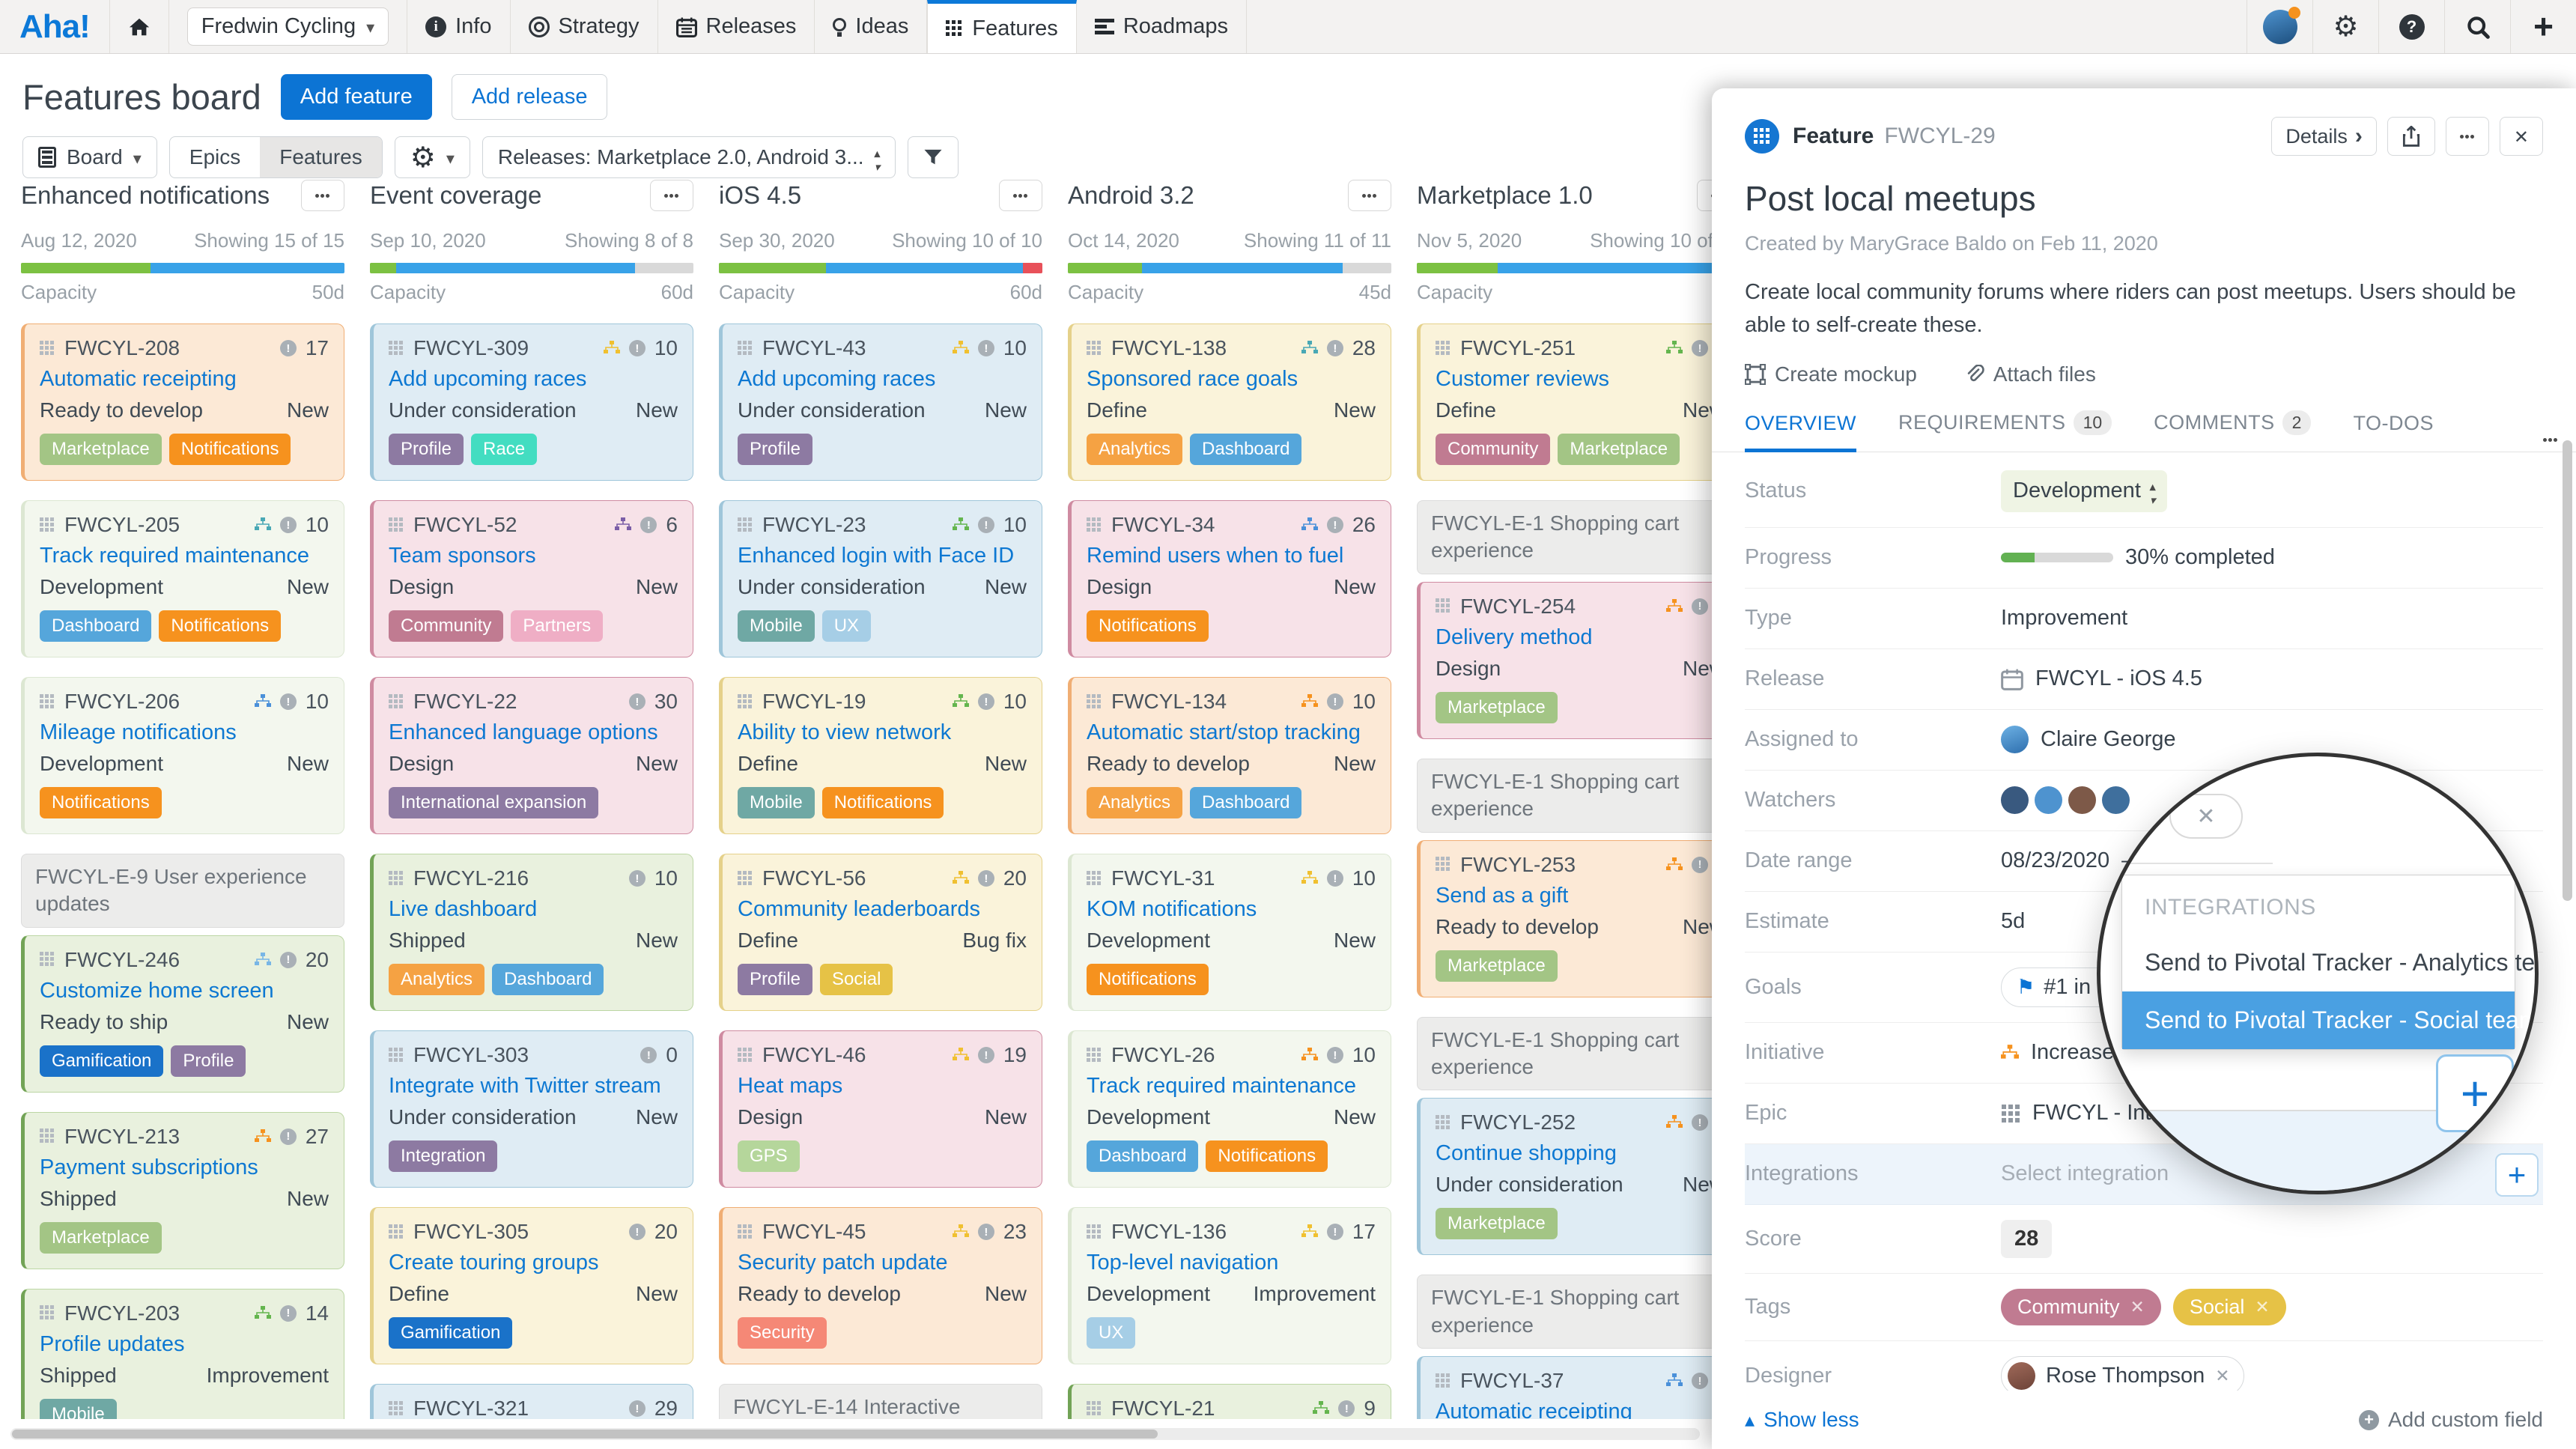 This screenshot has height=1449, width=2576. Describe the element at coordinates (2108, 739) in the screenshot. I see `assignee-name: Claire George` at that location.